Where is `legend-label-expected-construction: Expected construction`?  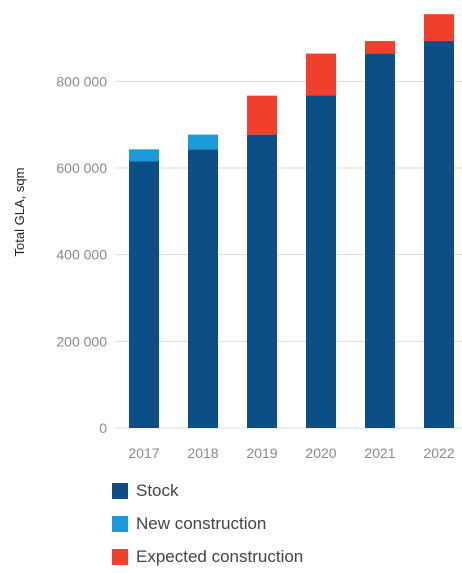 legend-label-expected-construction: Expected construction is located at coordinates (220, 556).